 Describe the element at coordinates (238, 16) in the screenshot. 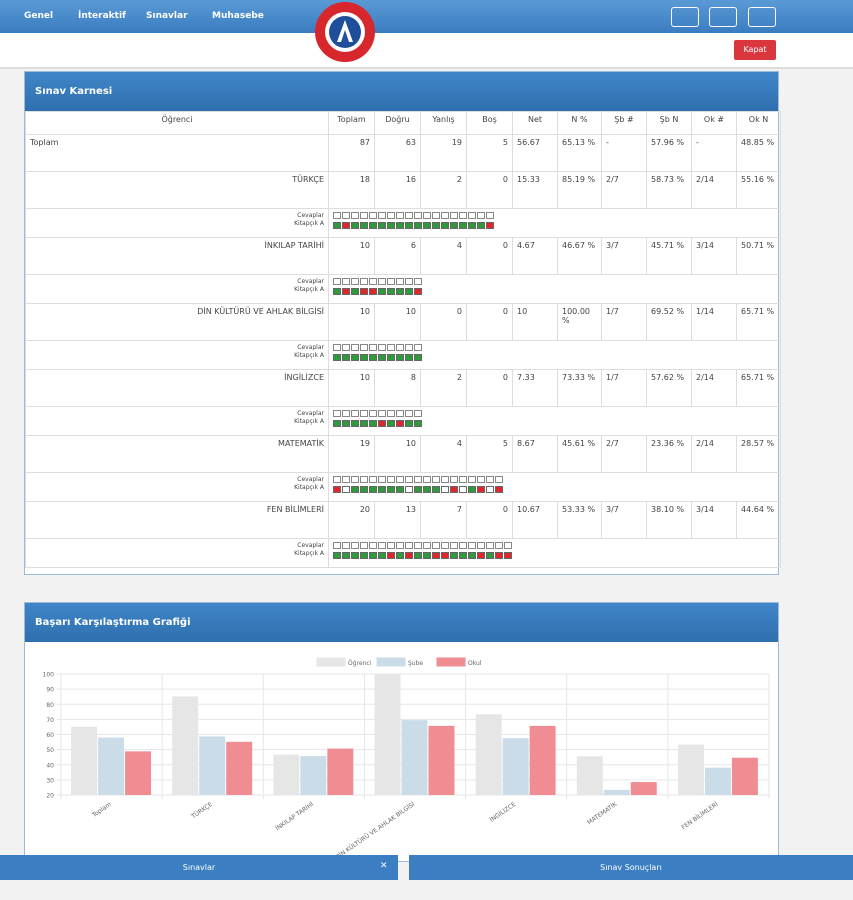

I see `nav-link: Muhasebe` at that location.